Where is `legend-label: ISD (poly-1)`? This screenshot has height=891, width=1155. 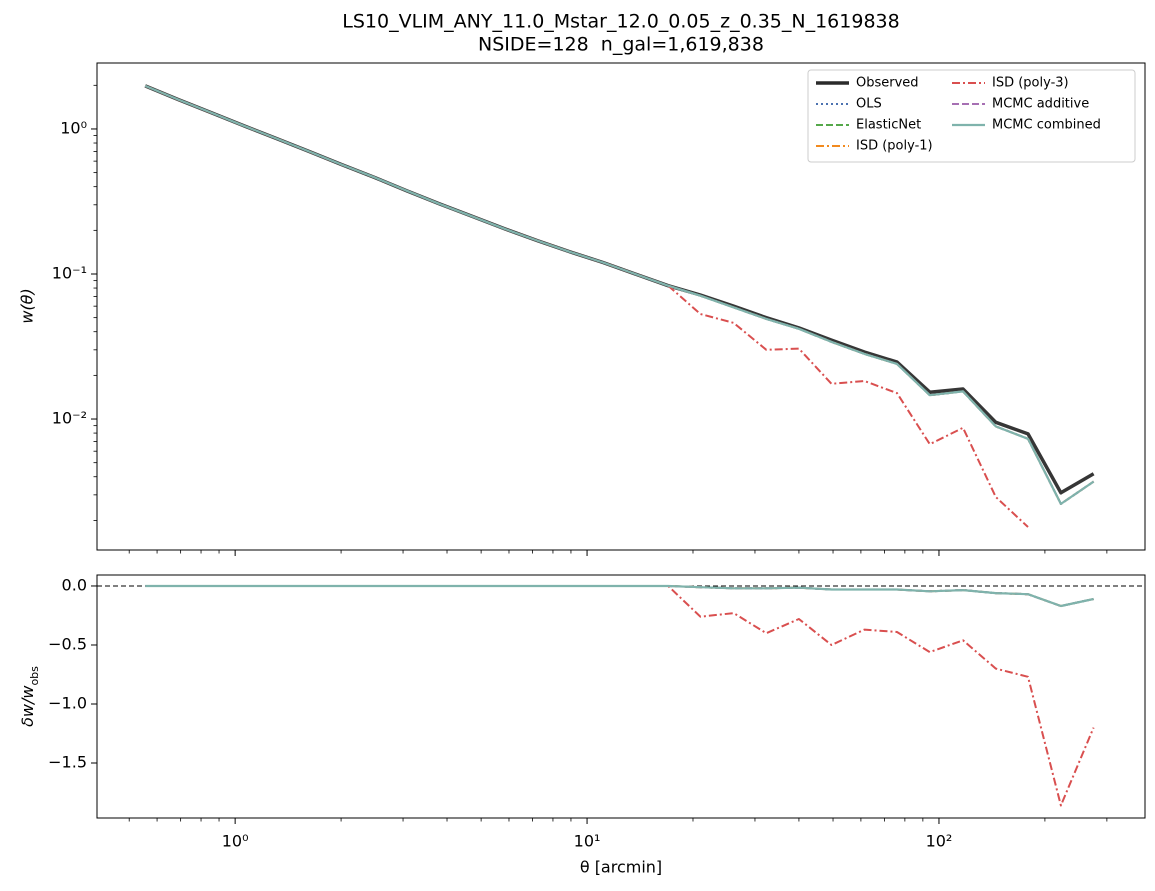 legend-label: ISD (poly-1) is located at coordinates (894, 146).